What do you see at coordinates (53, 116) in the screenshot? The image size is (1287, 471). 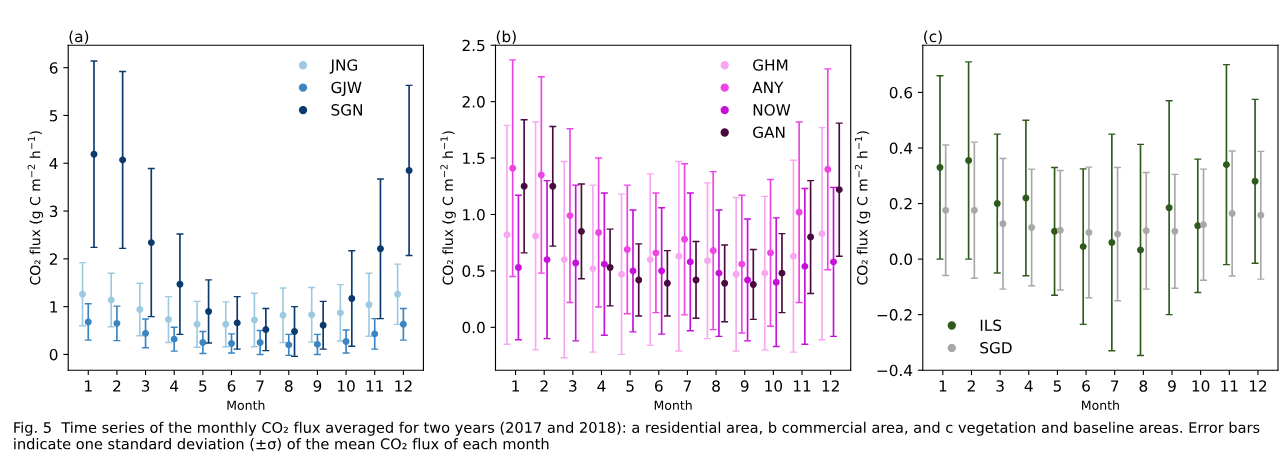 I see `y-tick-label: 5` at bounding box center [53, 116].